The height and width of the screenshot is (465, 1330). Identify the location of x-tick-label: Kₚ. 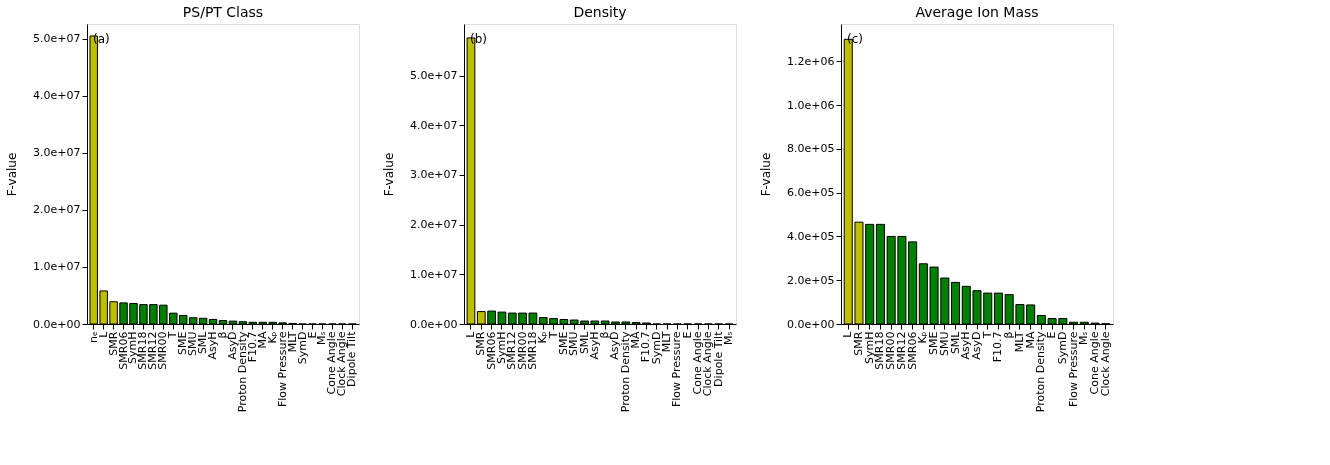
(923, 337).